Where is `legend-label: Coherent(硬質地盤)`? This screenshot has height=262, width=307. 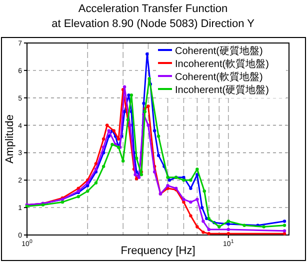 legend-label: Coherent(硬質地盤) is located at coordinates (219, 51).